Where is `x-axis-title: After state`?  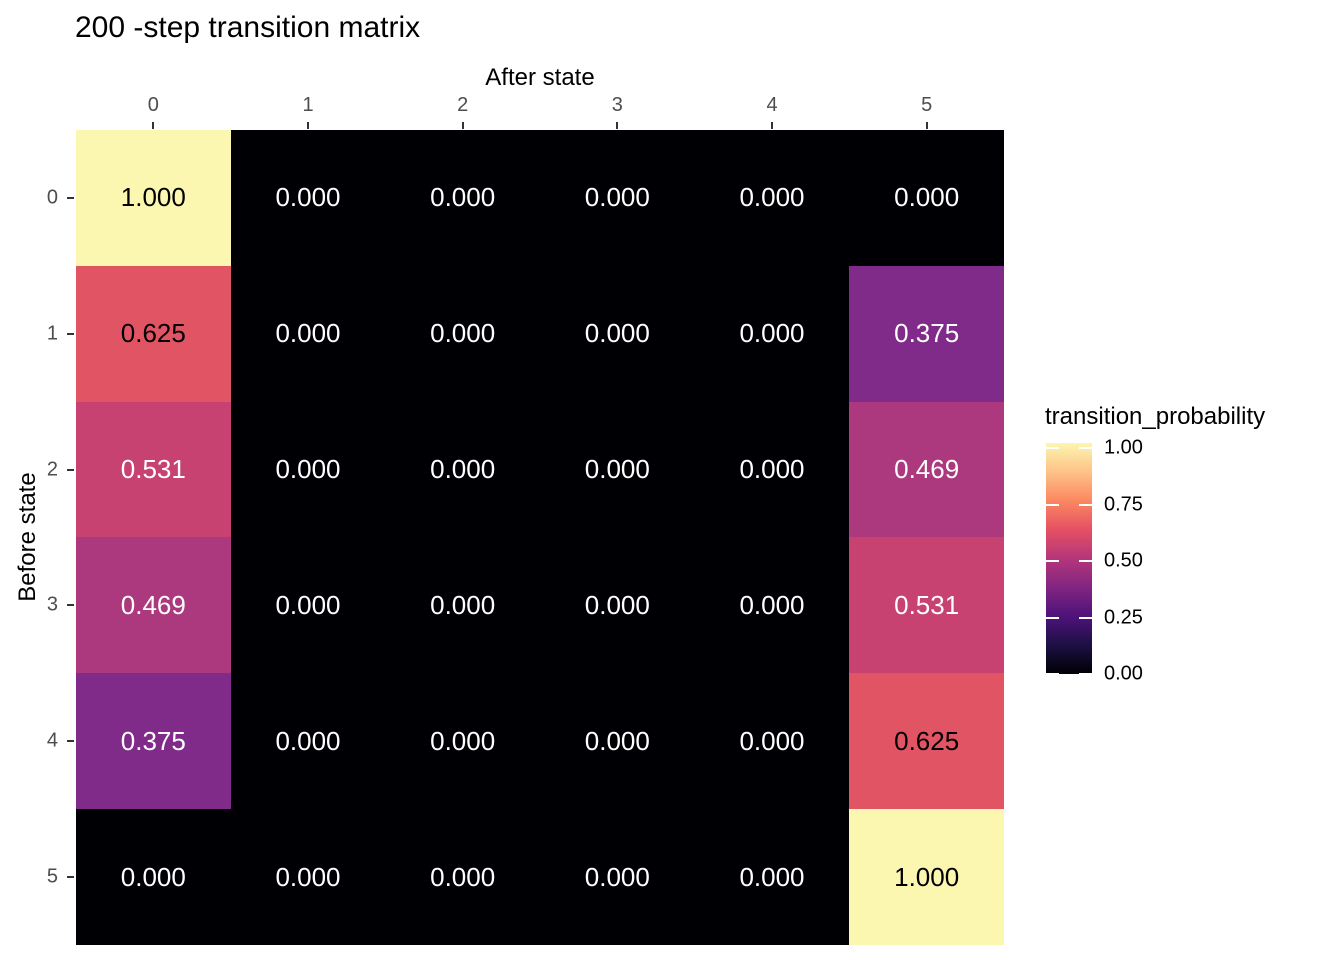 x-axis-title: After state is located at coordinates (540, 77).